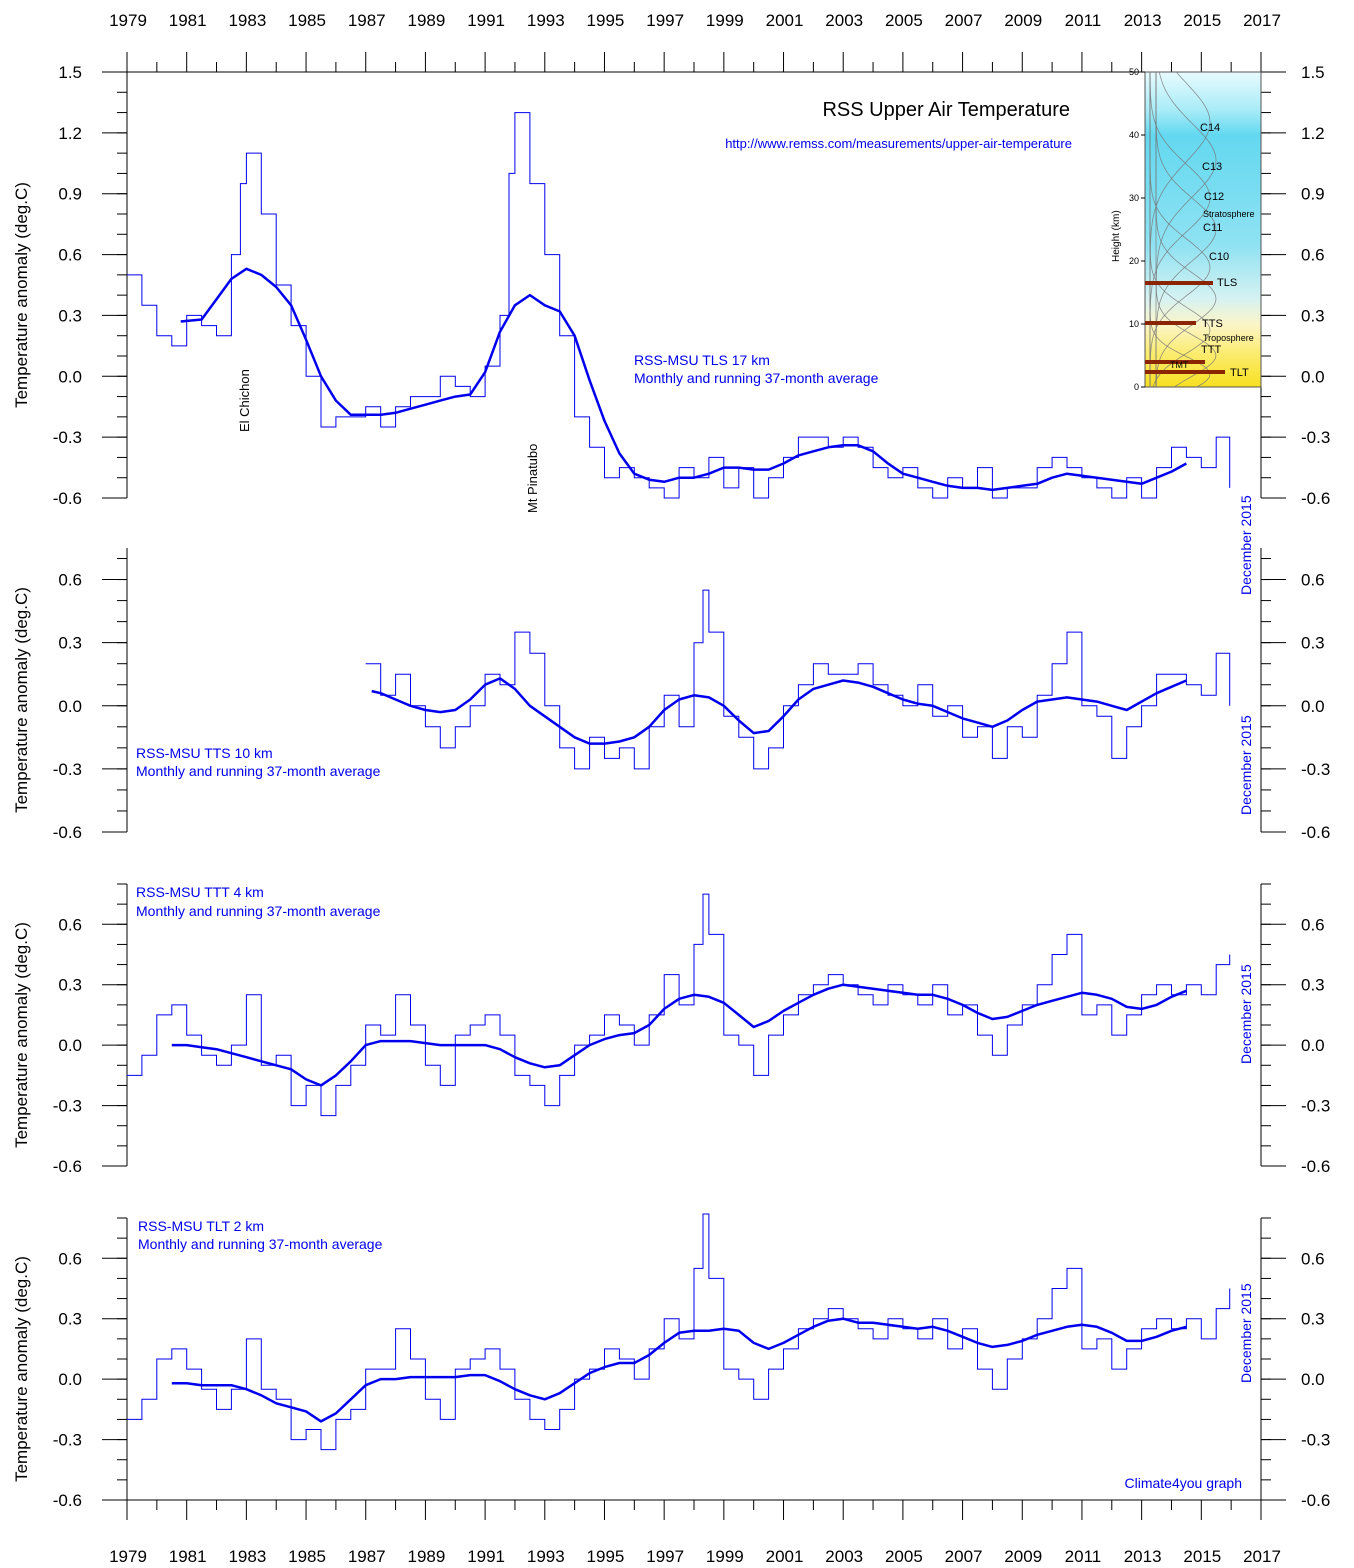  I want to click on inset-label-tmt: TMT, so click(1179, 365).